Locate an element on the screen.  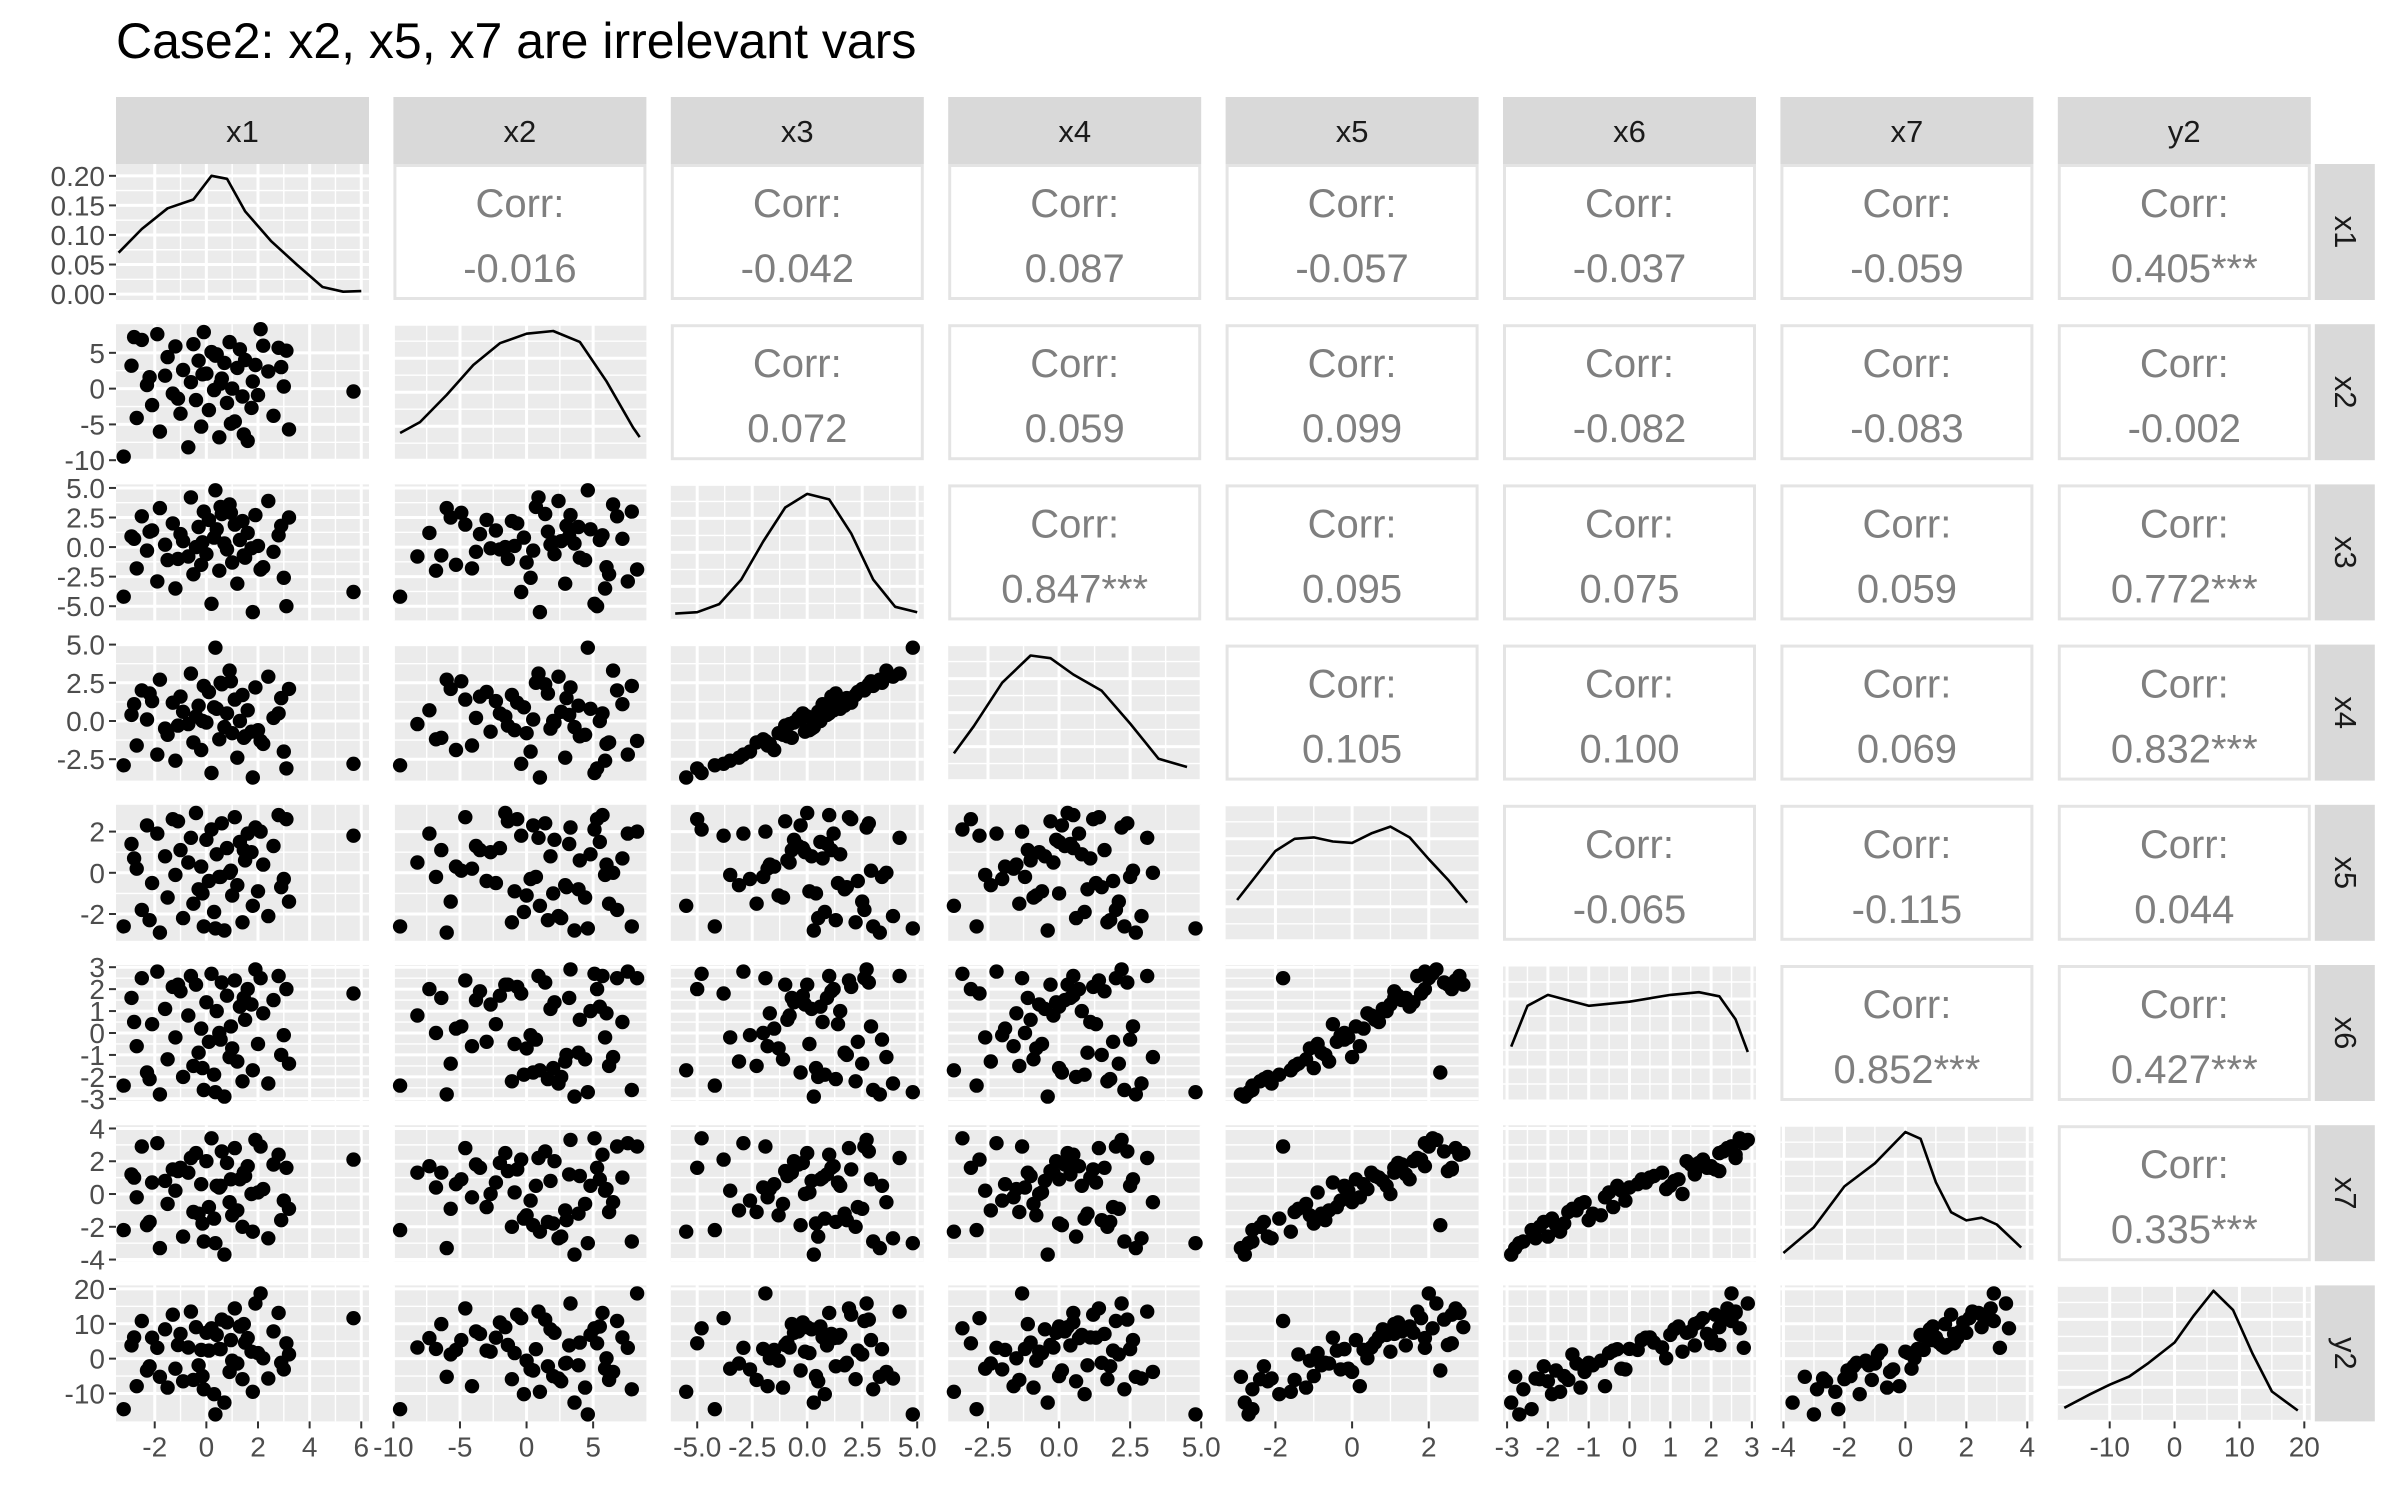
corr-value: -0.082 is located at coordinates (1629, 429).